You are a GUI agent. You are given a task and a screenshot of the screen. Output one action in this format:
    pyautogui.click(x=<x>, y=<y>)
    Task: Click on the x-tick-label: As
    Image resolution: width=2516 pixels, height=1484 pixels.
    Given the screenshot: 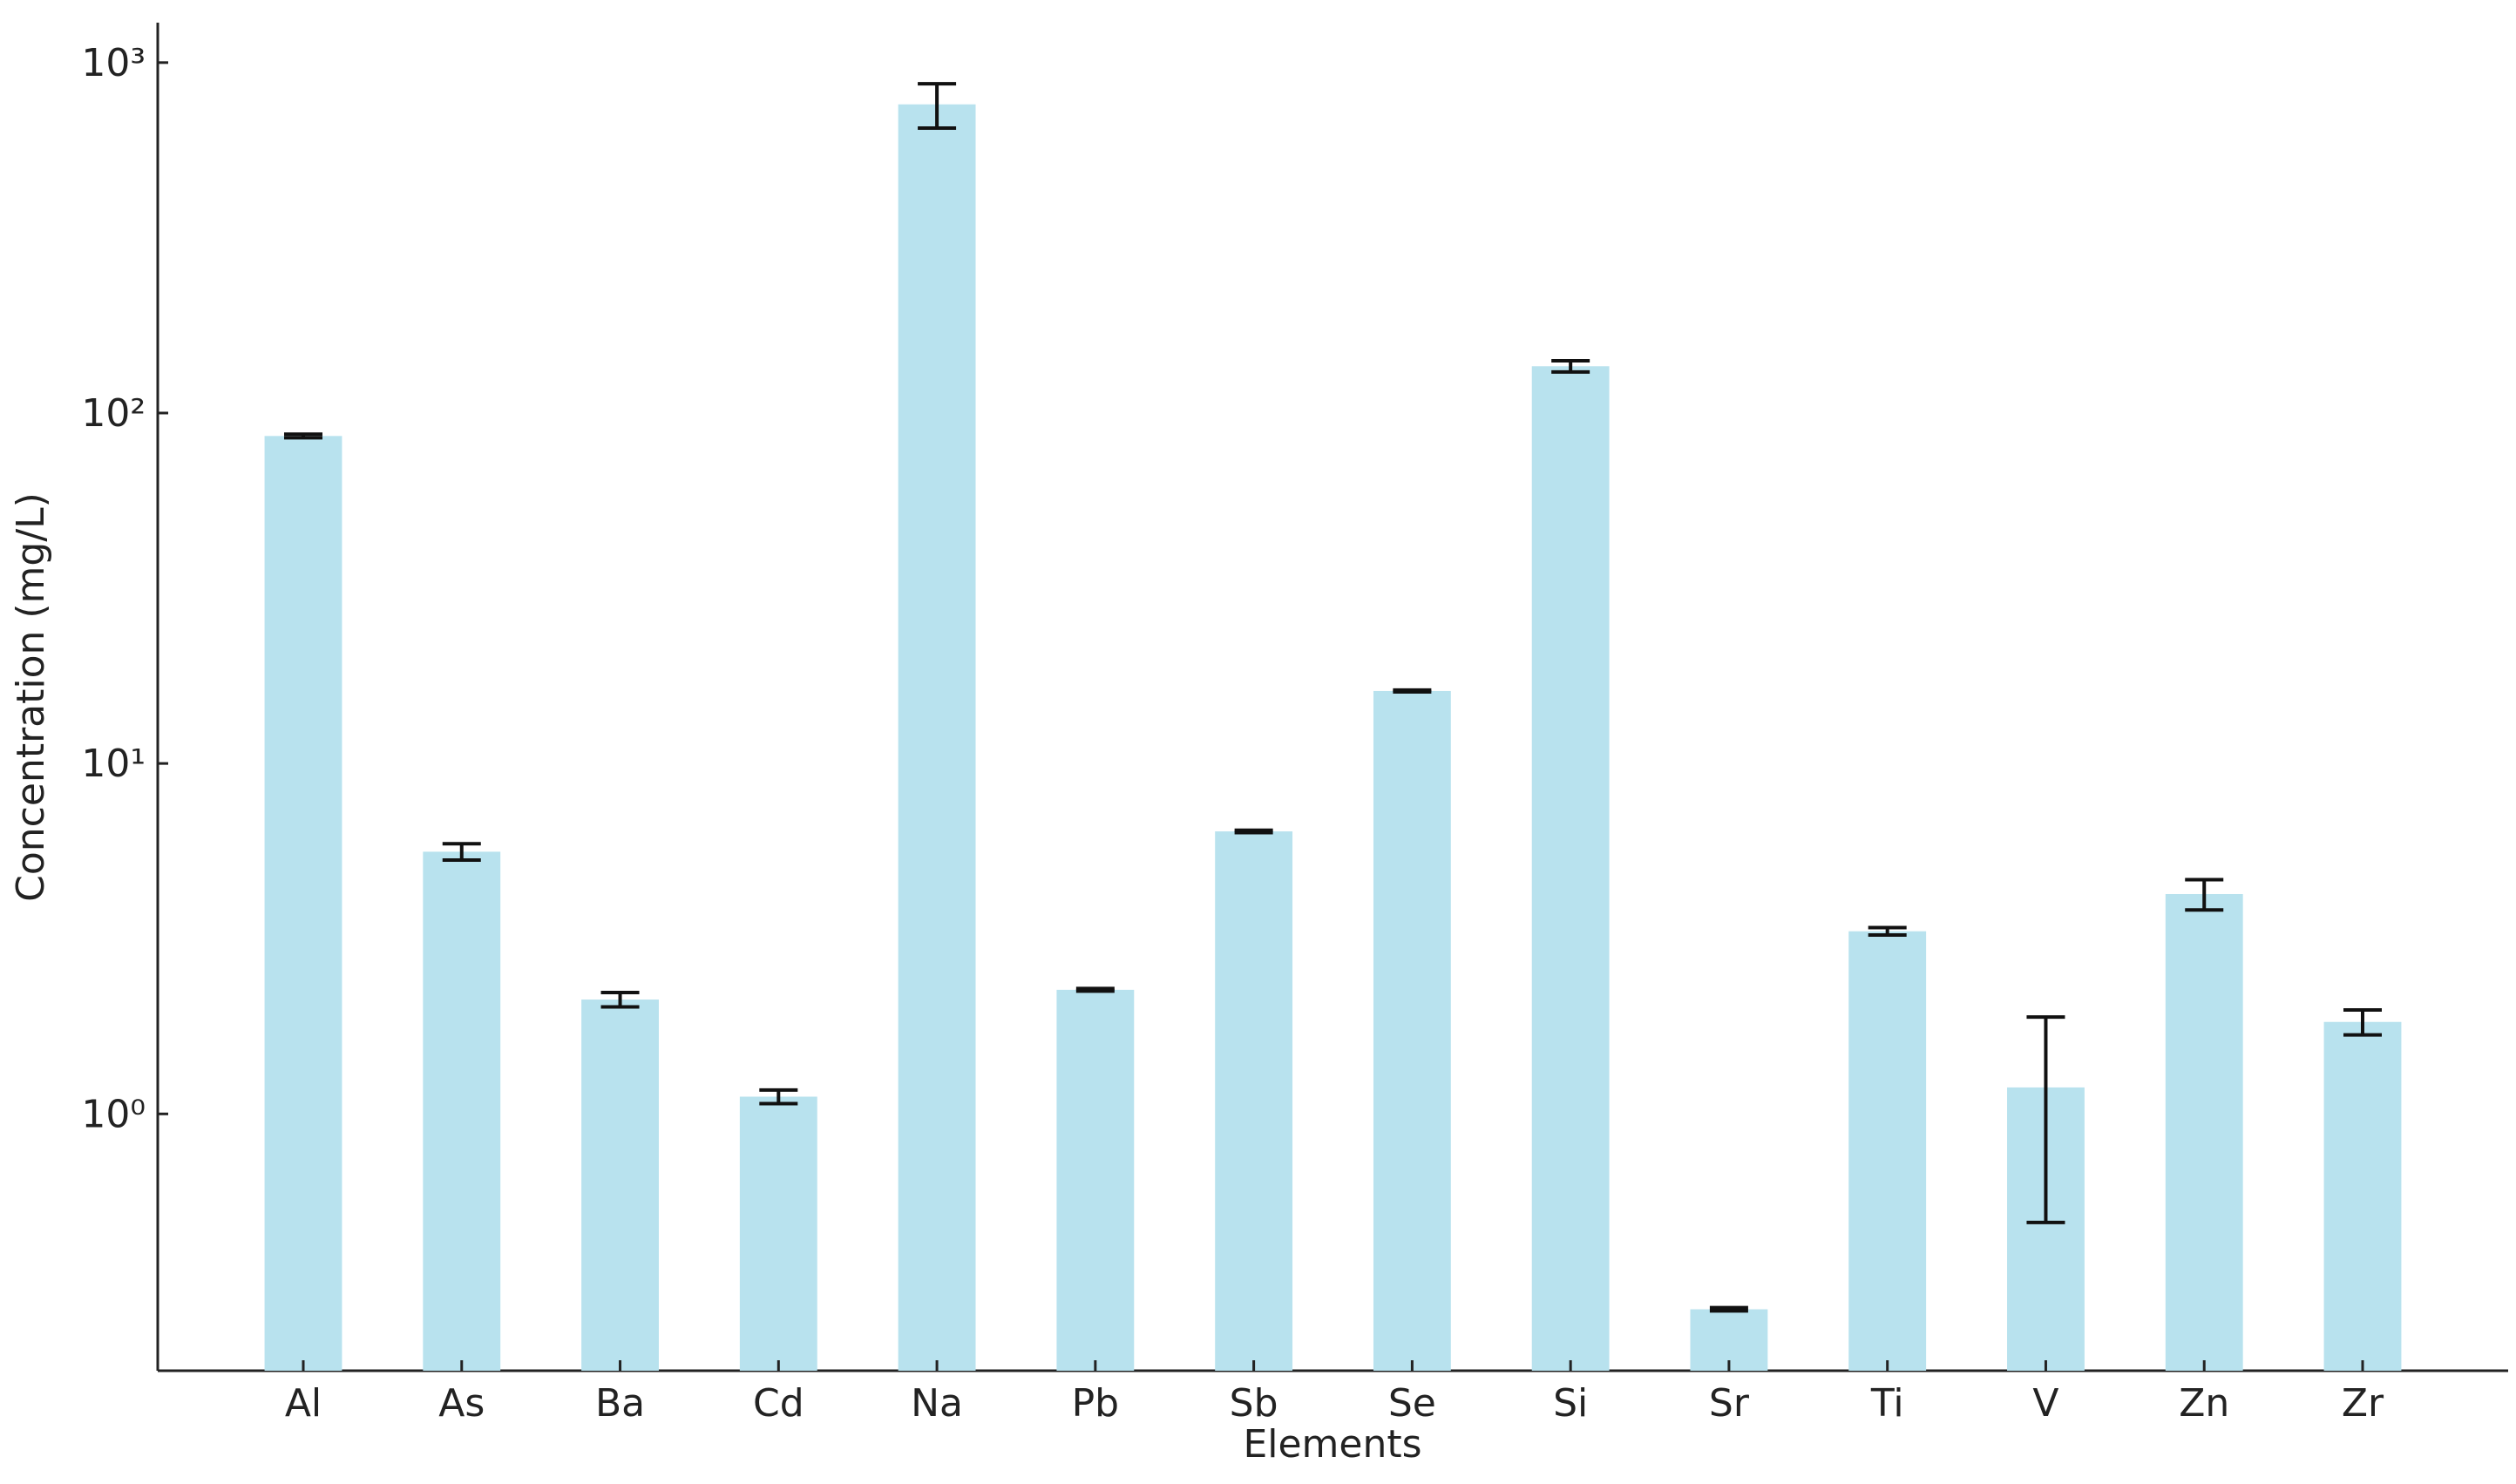 What is the action you would take?
    pyautogui.click(x=461, y=1403)
    